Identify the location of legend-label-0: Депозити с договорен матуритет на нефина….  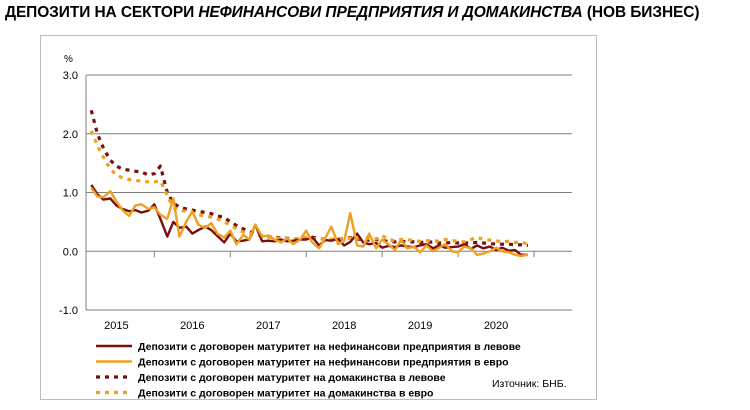
(329, 347).